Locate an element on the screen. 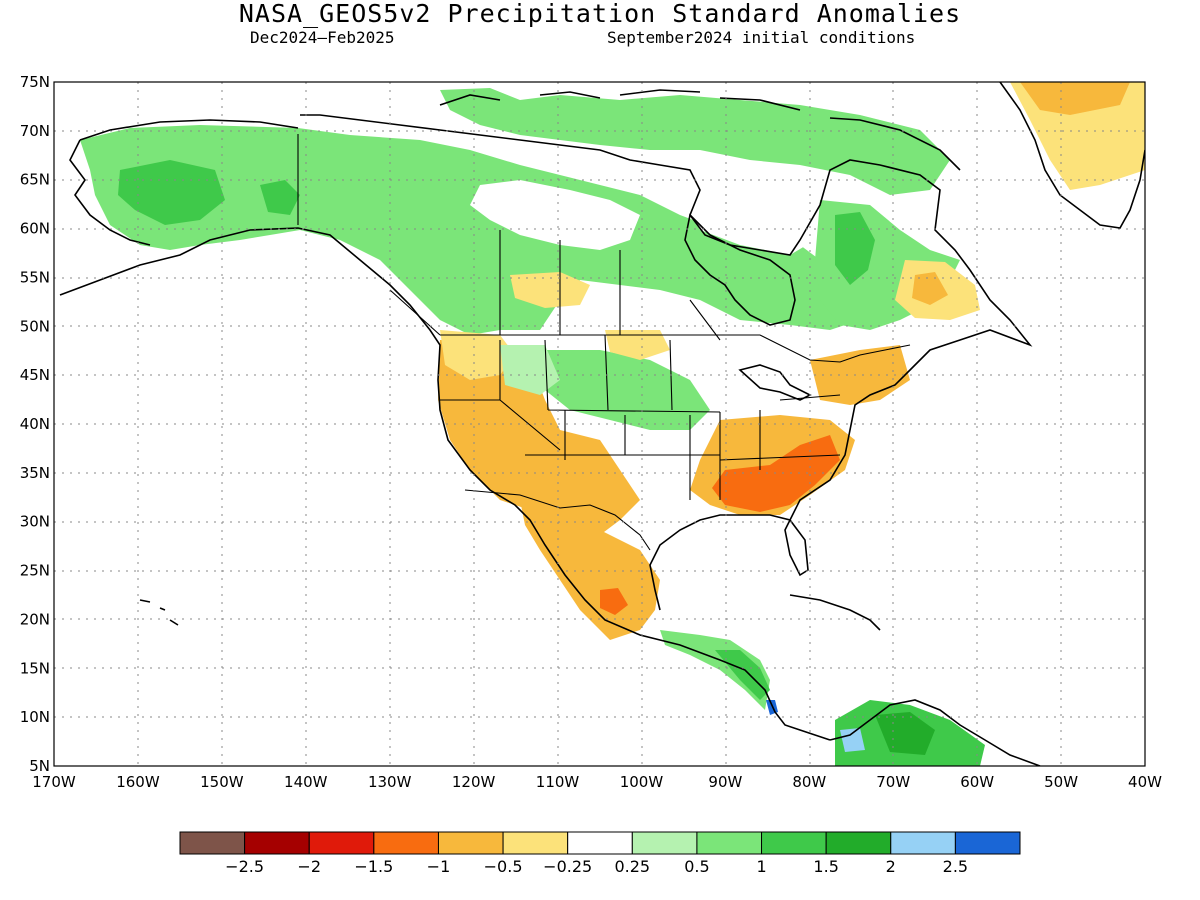 The image size is (1200, 900). colorbar-label: 2 is located at coordinates (891, 866).